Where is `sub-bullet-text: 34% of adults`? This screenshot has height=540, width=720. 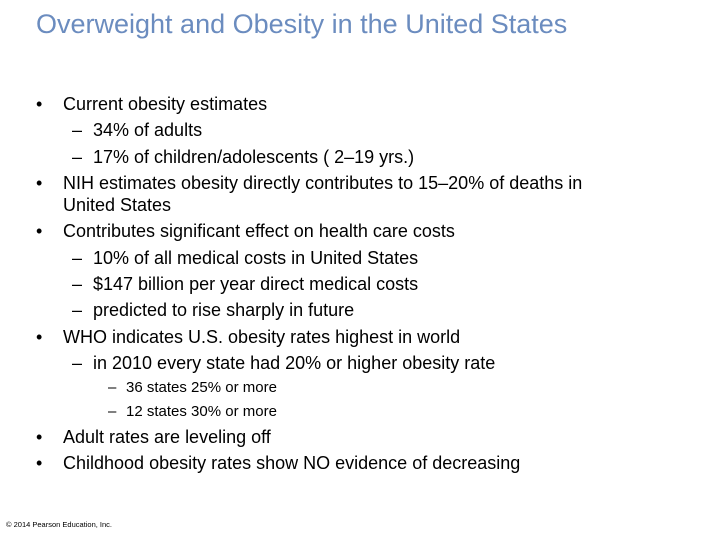 sub-bullet-text: 34% of adults is located at coordinates (148, 130).